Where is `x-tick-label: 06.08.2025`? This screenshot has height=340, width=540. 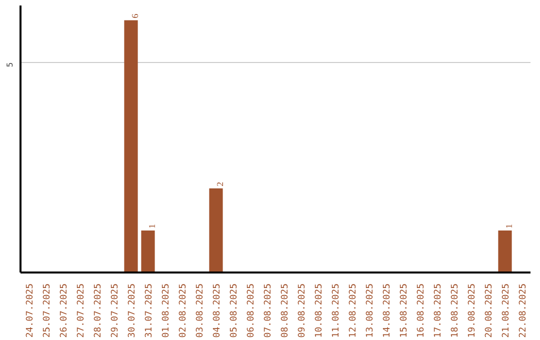
x-tick-label: 06.08.2025 is located at coordinates (251, 310).